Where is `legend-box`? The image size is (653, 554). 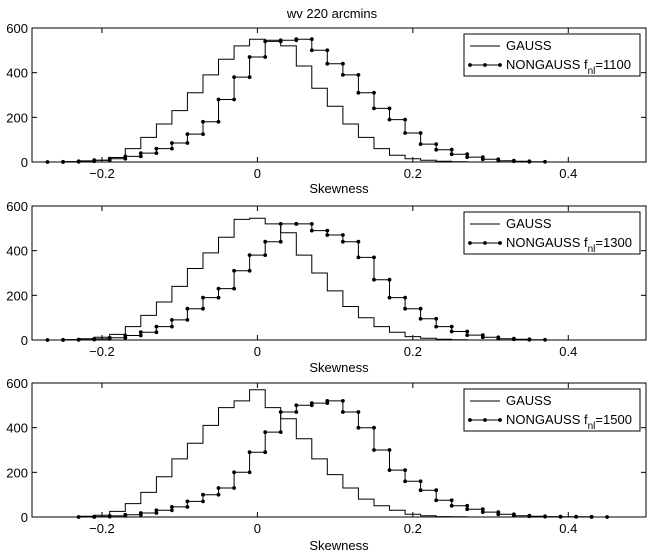
legend-box is located at coordinates (552, 410).